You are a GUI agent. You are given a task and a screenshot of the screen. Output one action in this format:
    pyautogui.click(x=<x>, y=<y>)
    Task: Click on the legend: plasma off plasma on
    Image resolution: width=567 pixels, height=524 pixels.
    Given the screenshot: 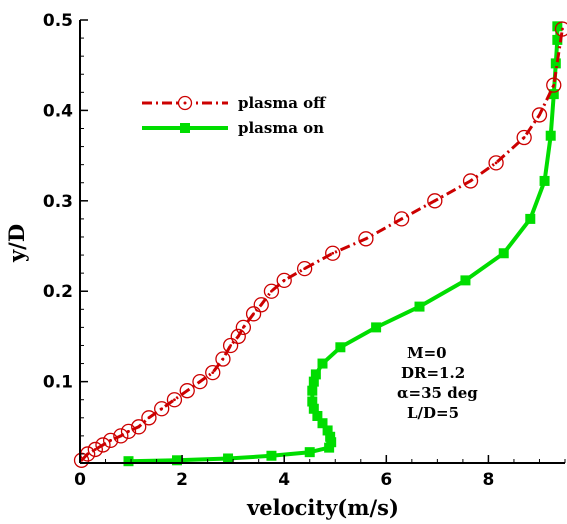 What is the action you would take?
    pyautogui.click(x=234, y=115)
    